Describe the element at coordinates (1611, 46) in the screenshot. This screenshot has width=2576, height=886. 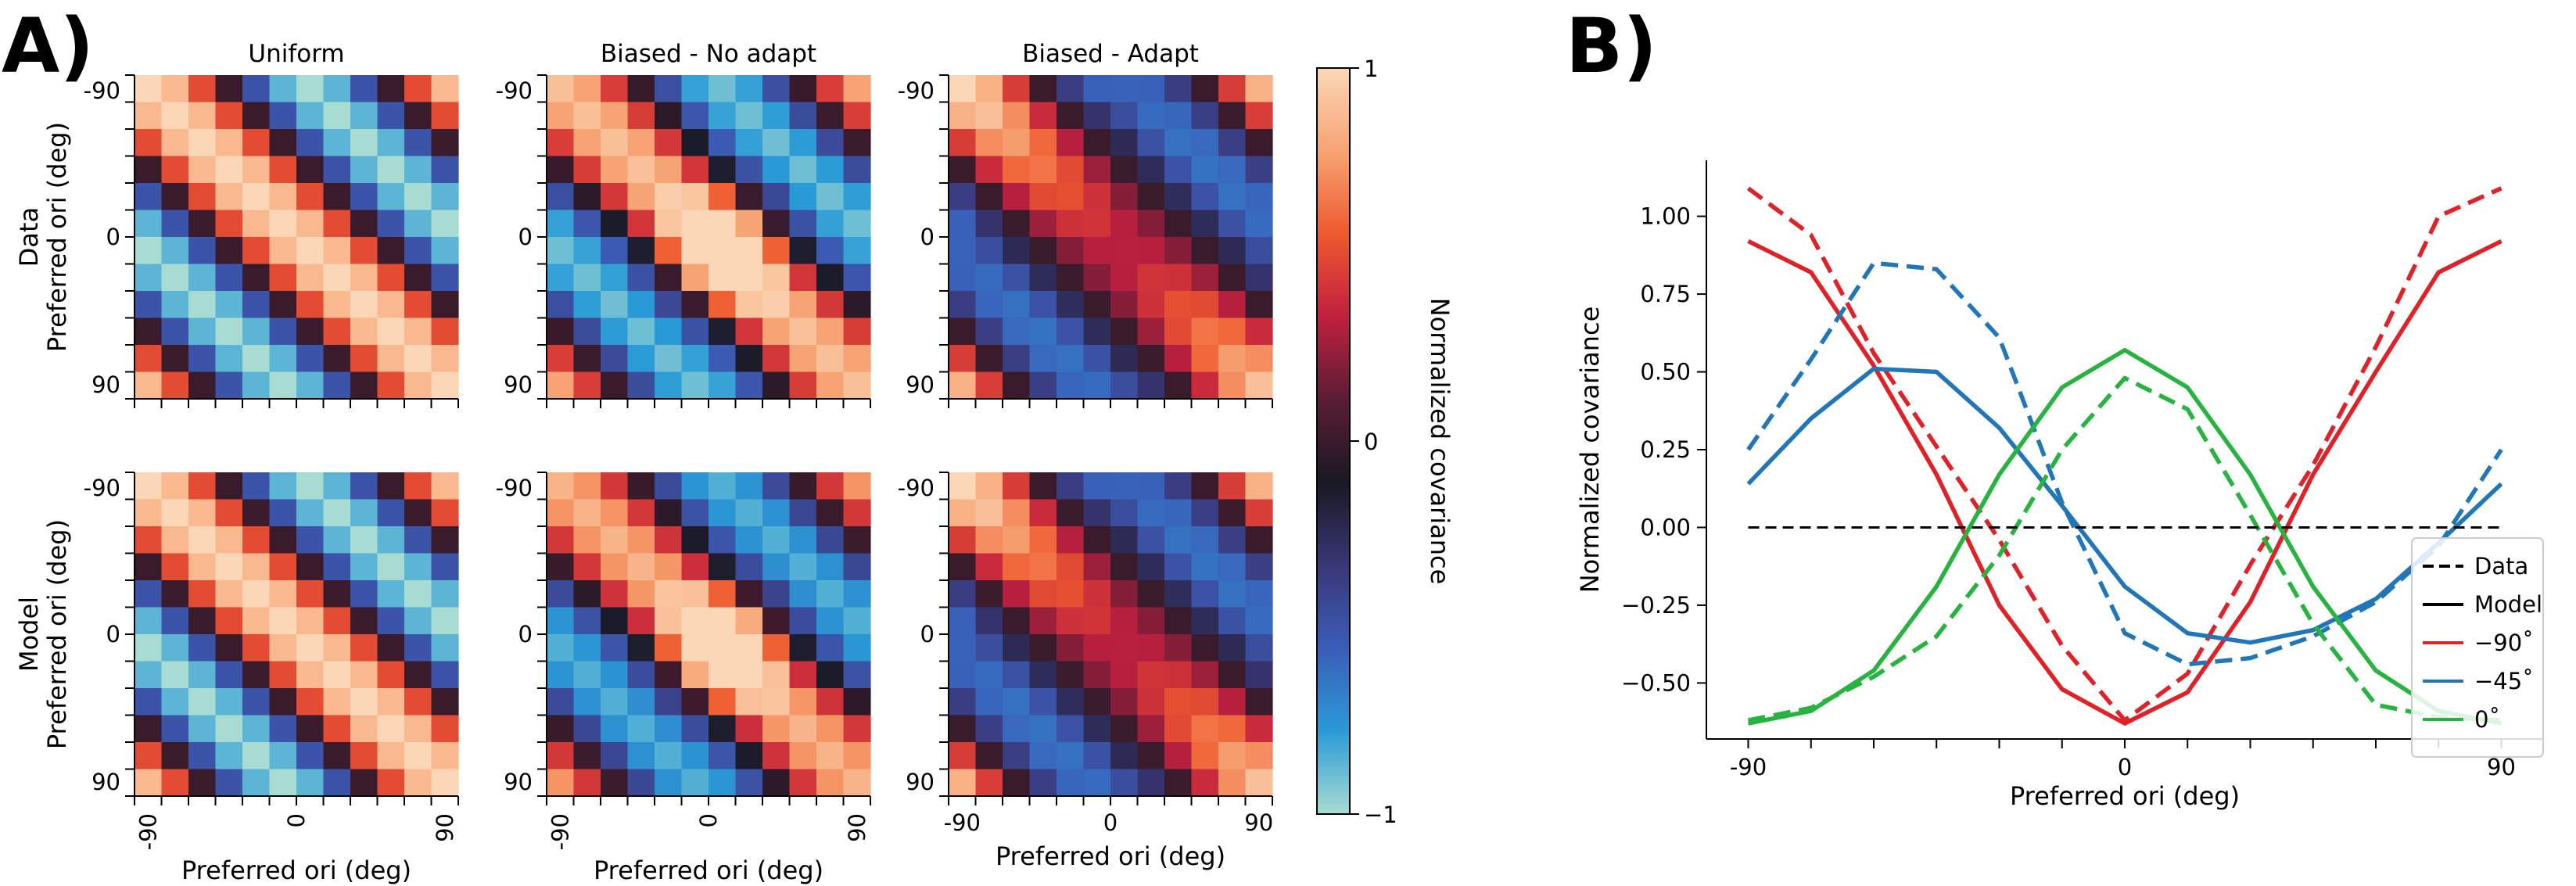
I see `panel-b-label: B)` at that location.